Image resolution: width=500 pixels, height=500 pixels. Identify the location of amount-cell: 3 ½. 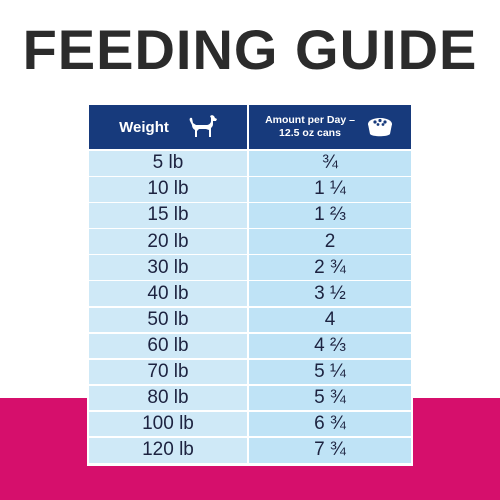
(330, 293).